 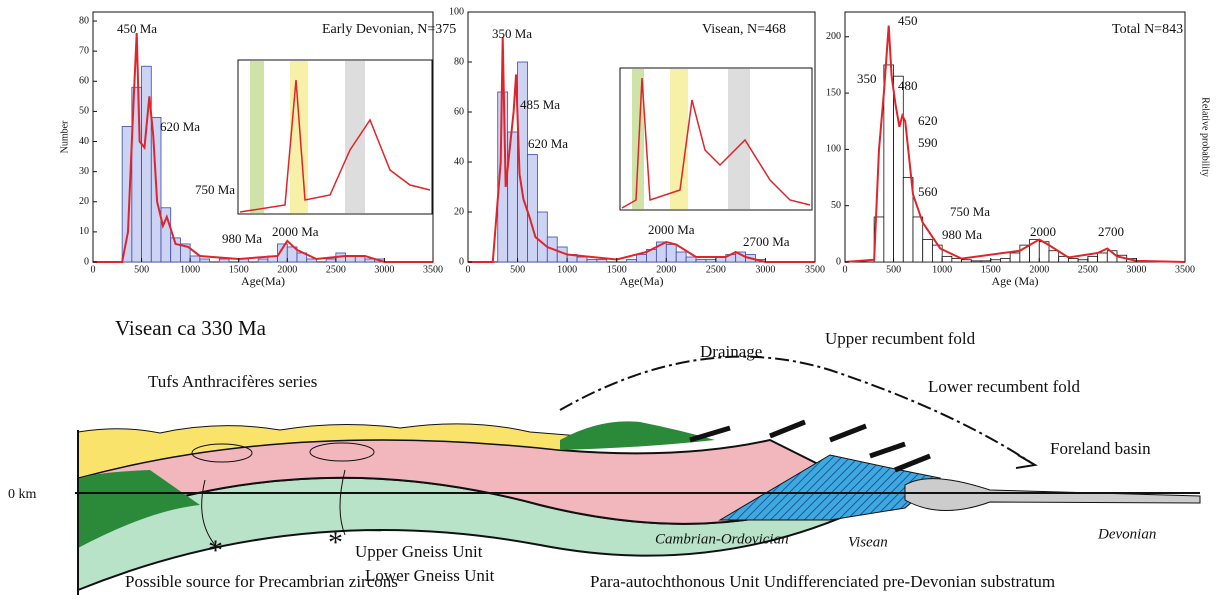 I want to click on diagram-label: Tufs Anthracifères series, so click(x=232, y=381).